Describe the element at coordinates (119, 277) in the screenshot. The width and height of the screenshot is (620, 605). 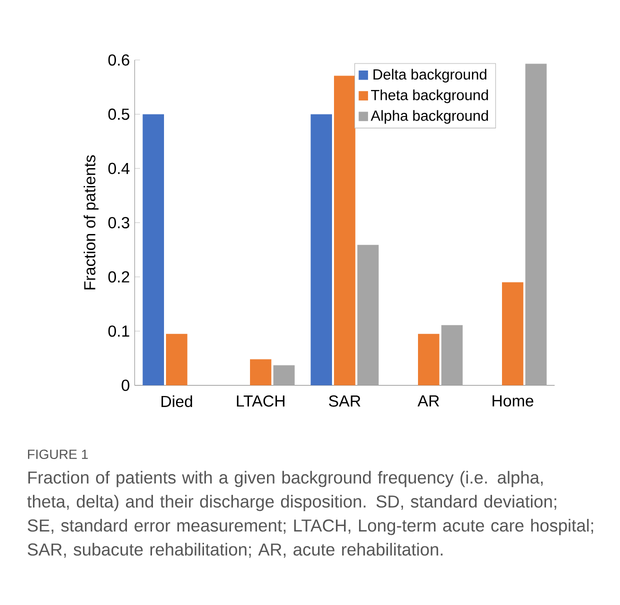
I see `y-tick-label: 0.2` at that location.